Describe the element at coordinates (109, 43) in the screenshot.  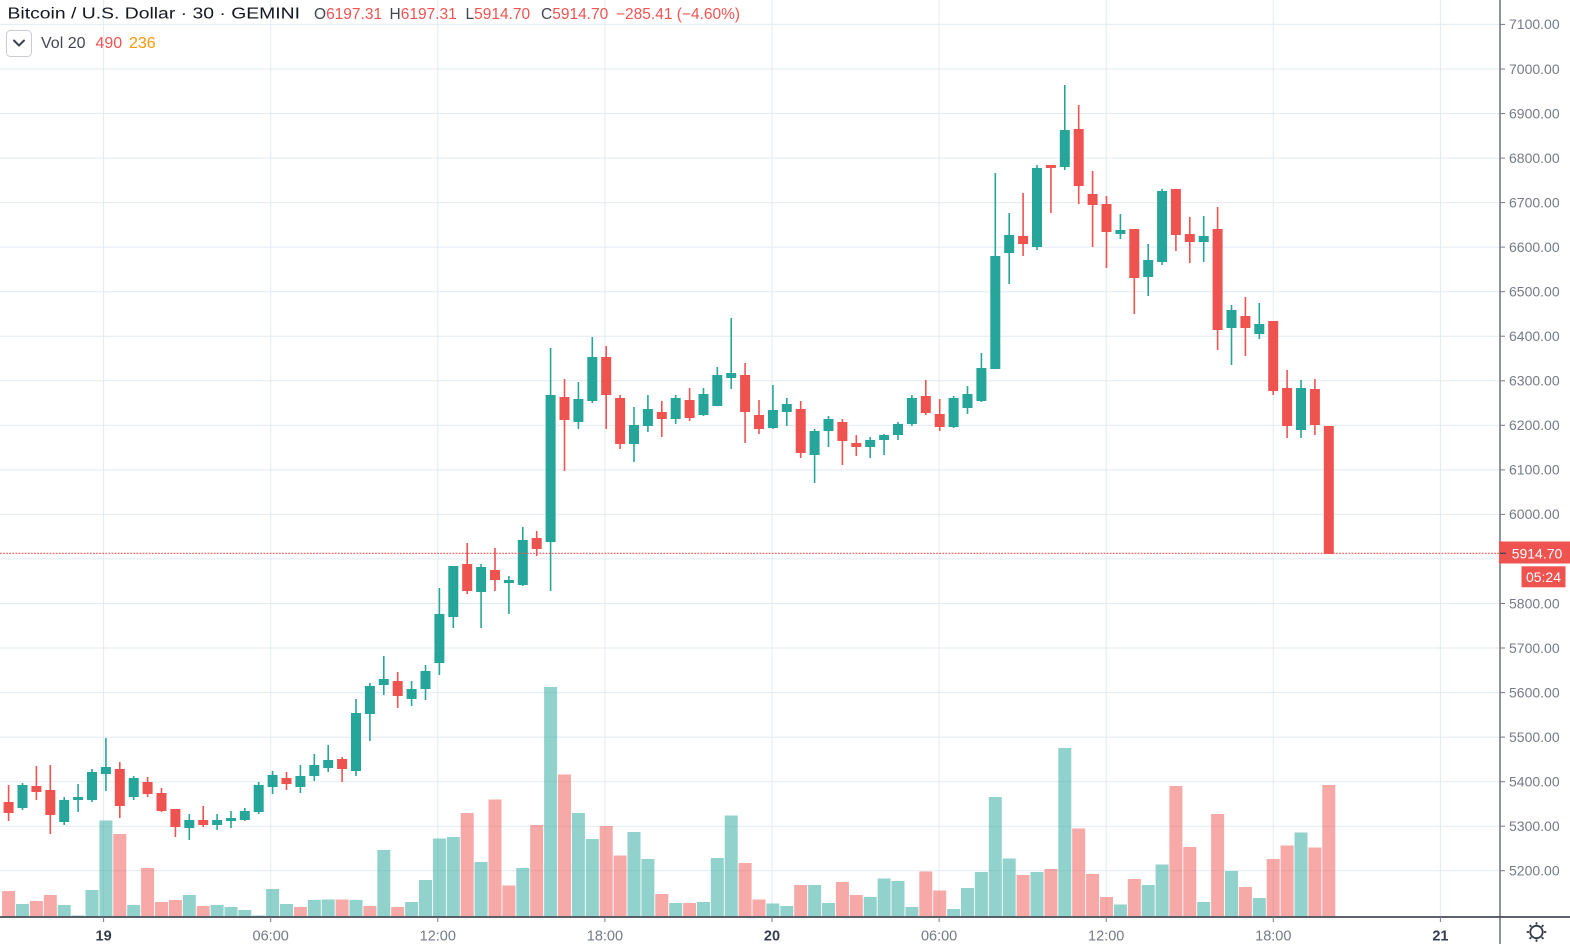
I see `svg-text: 490` at that location.